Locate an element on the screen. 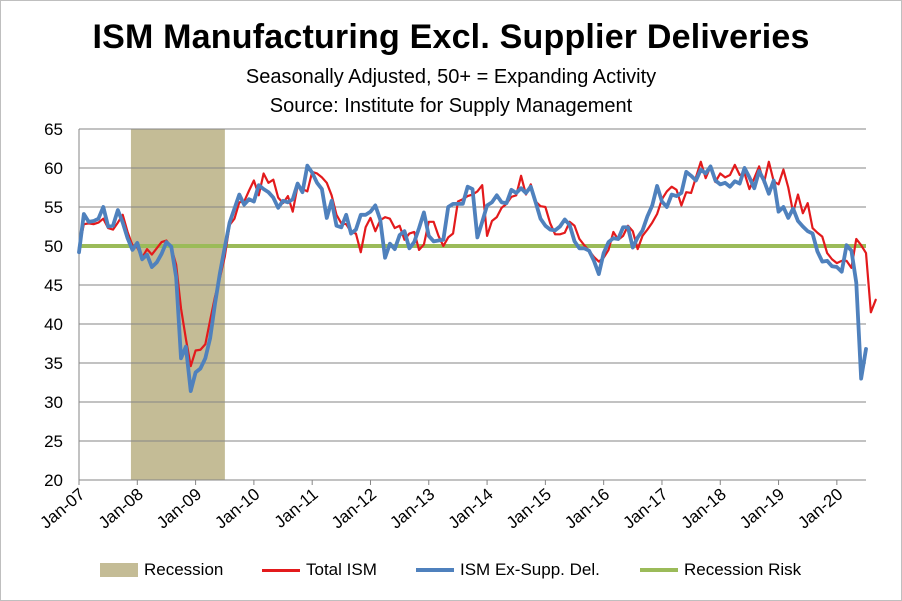  legend-swatch-recession is located at coordinates (119, 570).